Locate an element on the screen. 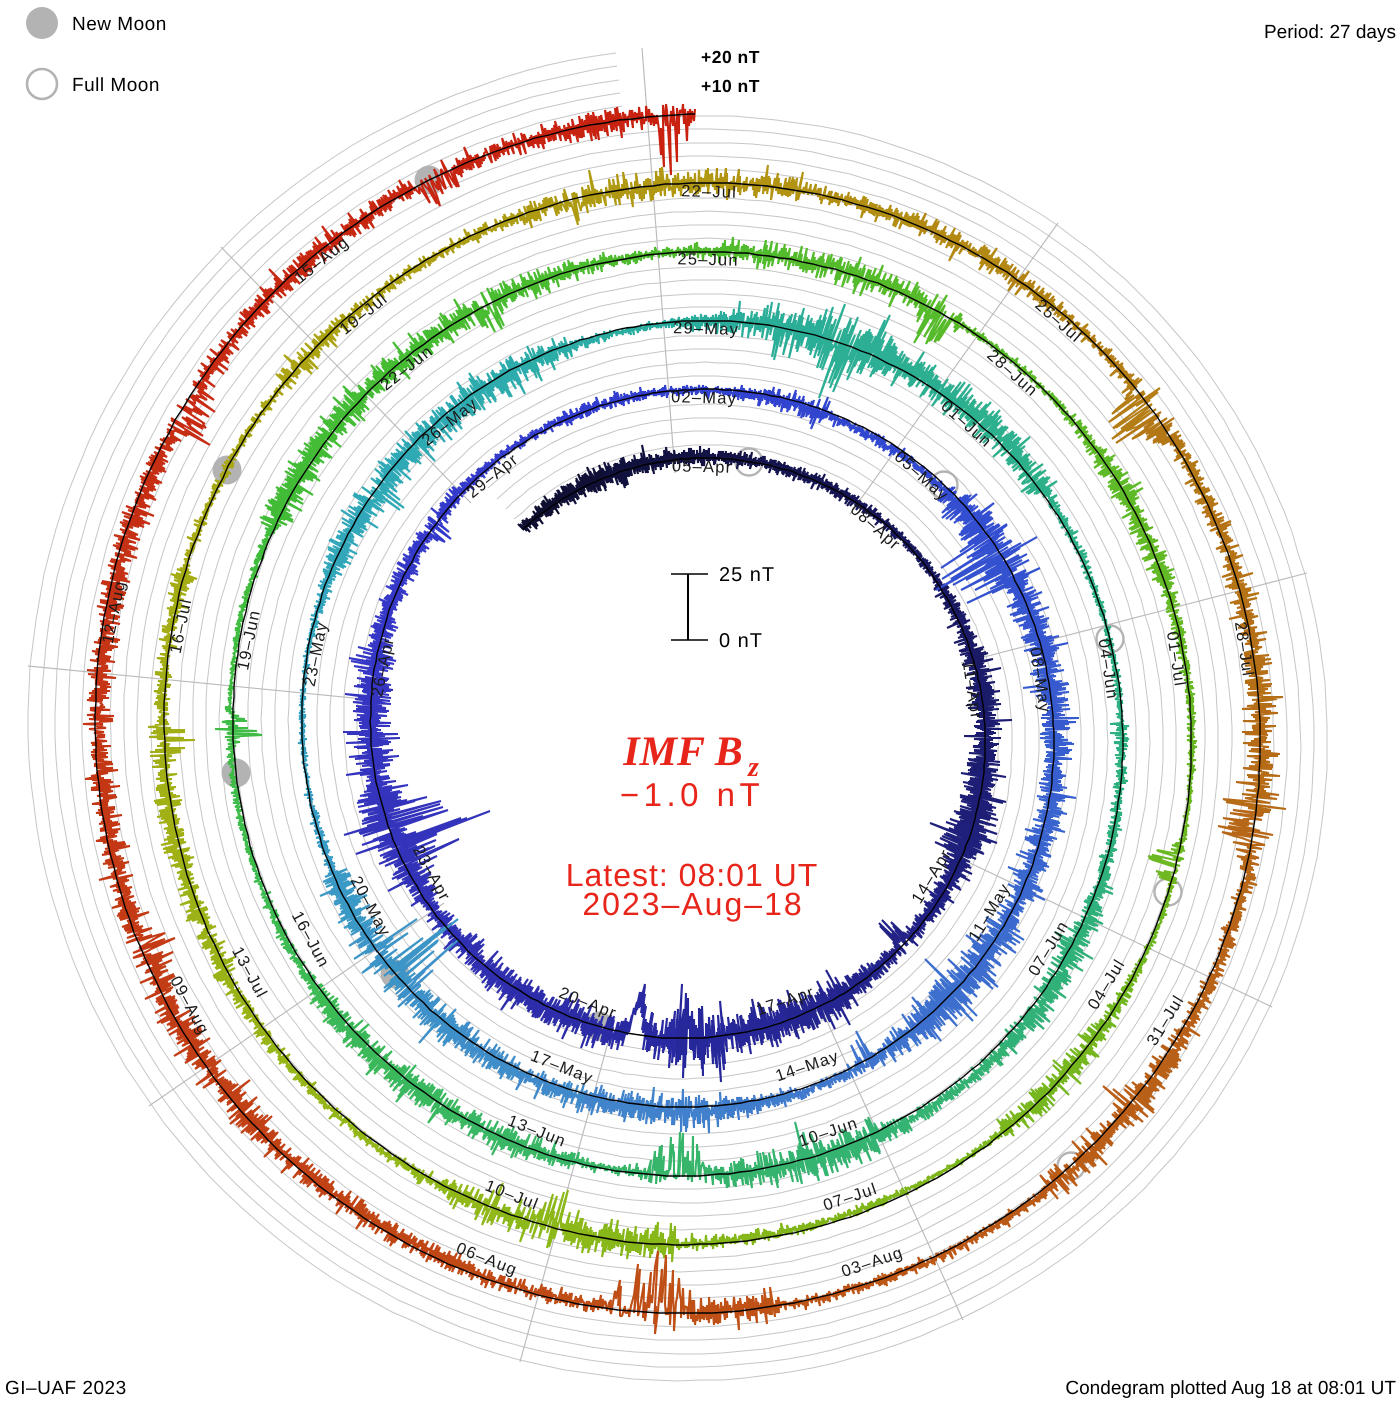 Image resolution: width=1400 pixels, height=1405 pixels. svg-text: +10 nT is located at coordinates (730, 86).